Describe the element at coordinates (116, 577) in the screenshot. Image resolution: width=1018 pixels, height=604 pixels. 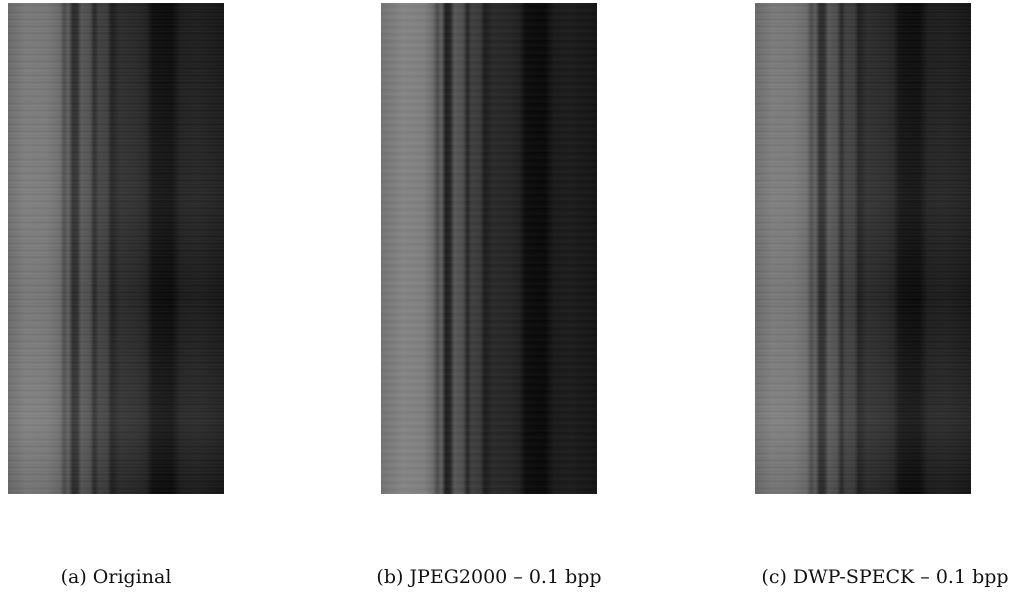
I see `caption: (a) Original` at that location.